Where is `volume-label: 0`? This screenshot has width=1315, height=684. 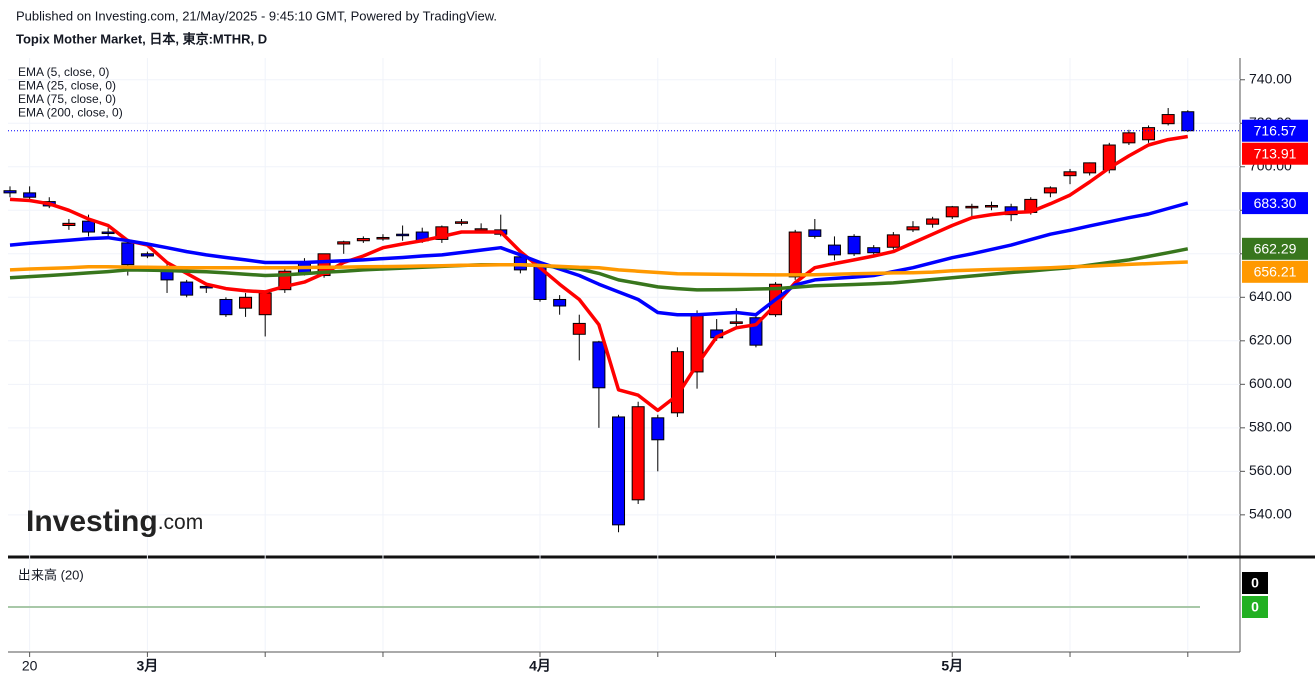
volume-label: 0 is located at coordinates (1255, 607).